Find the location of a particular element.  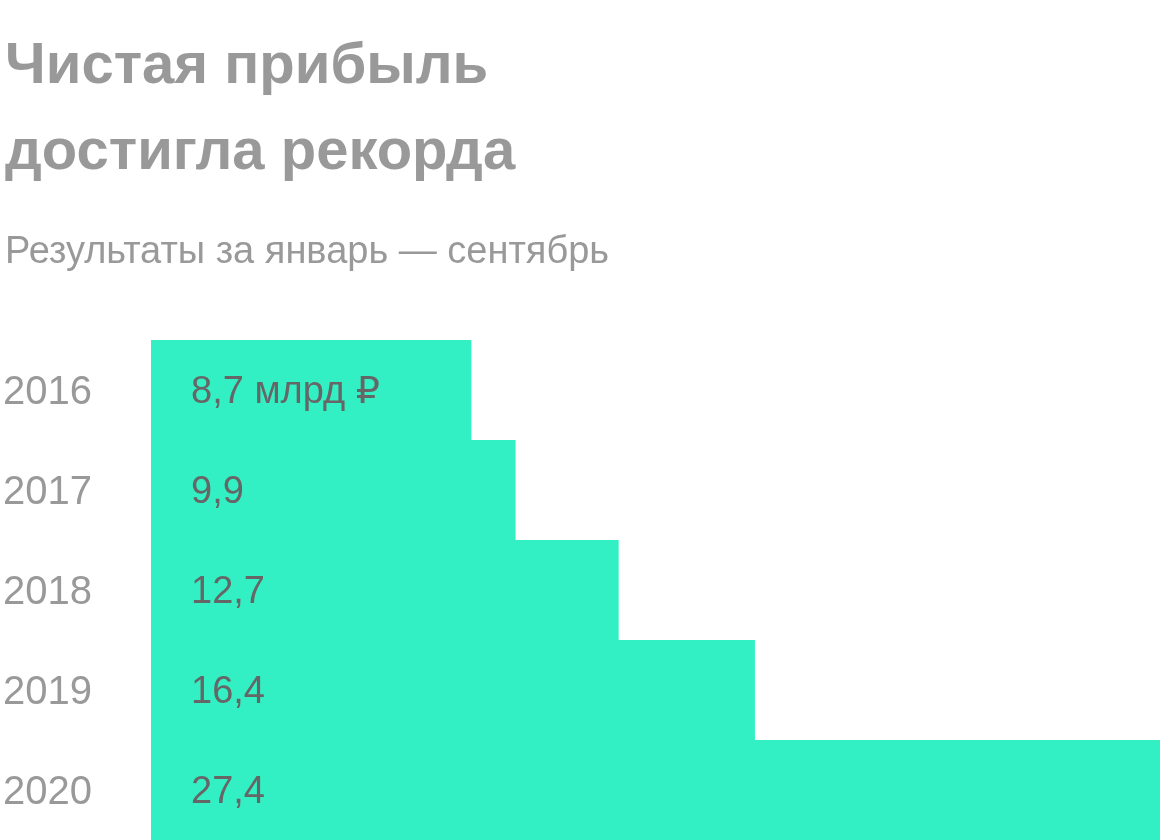

data-label: 27,4 is located at coordinates (228, 790).